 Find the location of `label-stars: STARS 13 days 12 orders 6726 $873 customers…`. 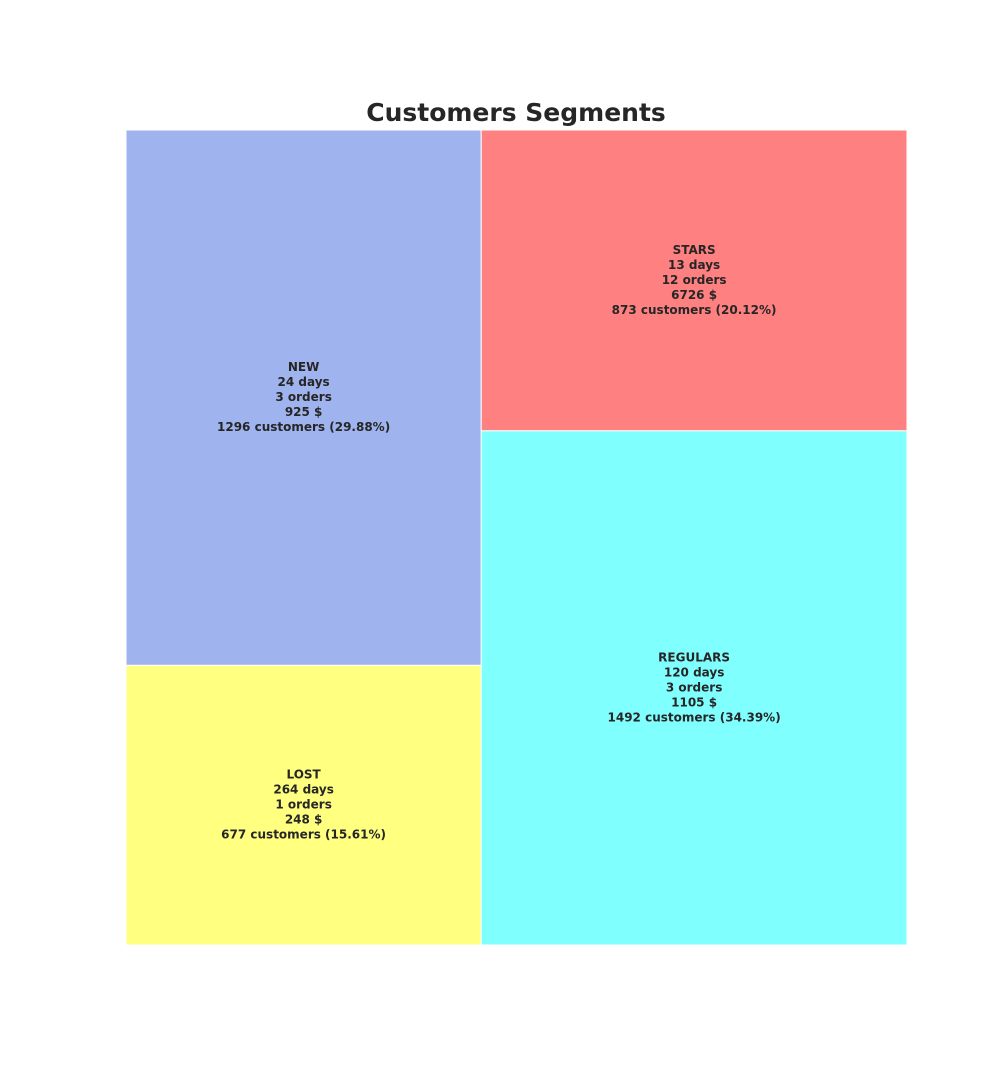

label-stars: STARS 13 days 12 orders 6726 $873 customers… is located at coordinates (694, 280).